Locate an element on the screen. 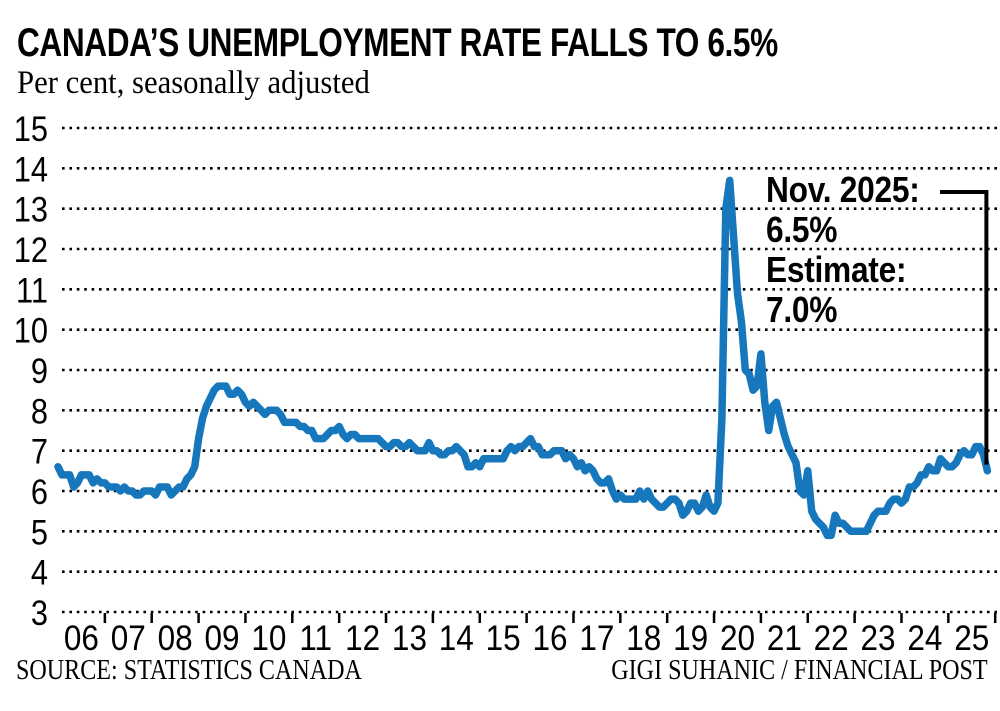  y-axis-label-3: 3 is located at coordinates (39, 612).